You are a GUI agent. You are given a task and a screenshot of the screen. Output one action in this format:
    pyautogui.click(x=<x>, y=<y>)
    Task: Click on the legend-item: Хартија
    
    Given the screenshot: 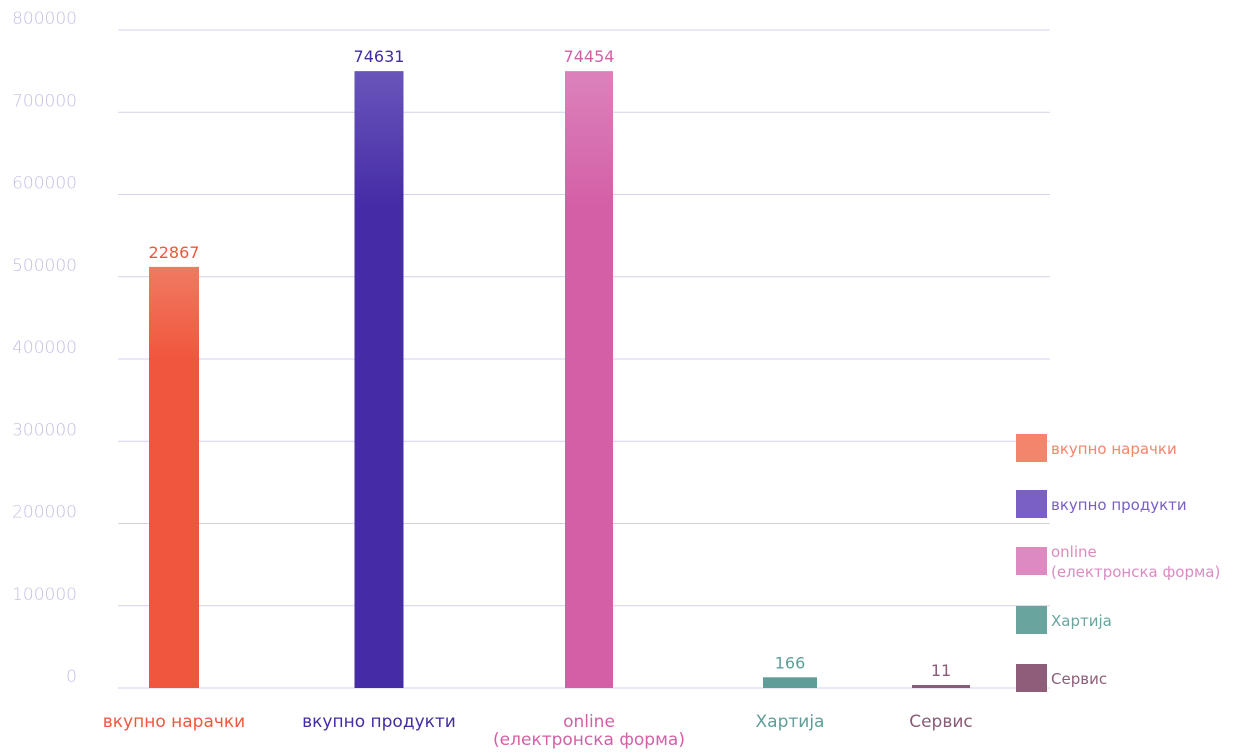 What is the action you would take?
    pyautogui.click(x=1064, y=620)
    